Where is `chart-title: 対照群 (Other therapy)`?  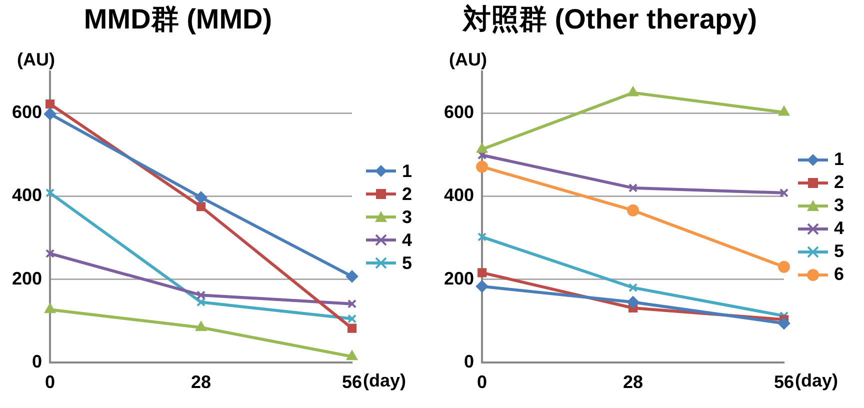 chart-title: 対照群 (Other therapy) is located at coordinates (610, 19).